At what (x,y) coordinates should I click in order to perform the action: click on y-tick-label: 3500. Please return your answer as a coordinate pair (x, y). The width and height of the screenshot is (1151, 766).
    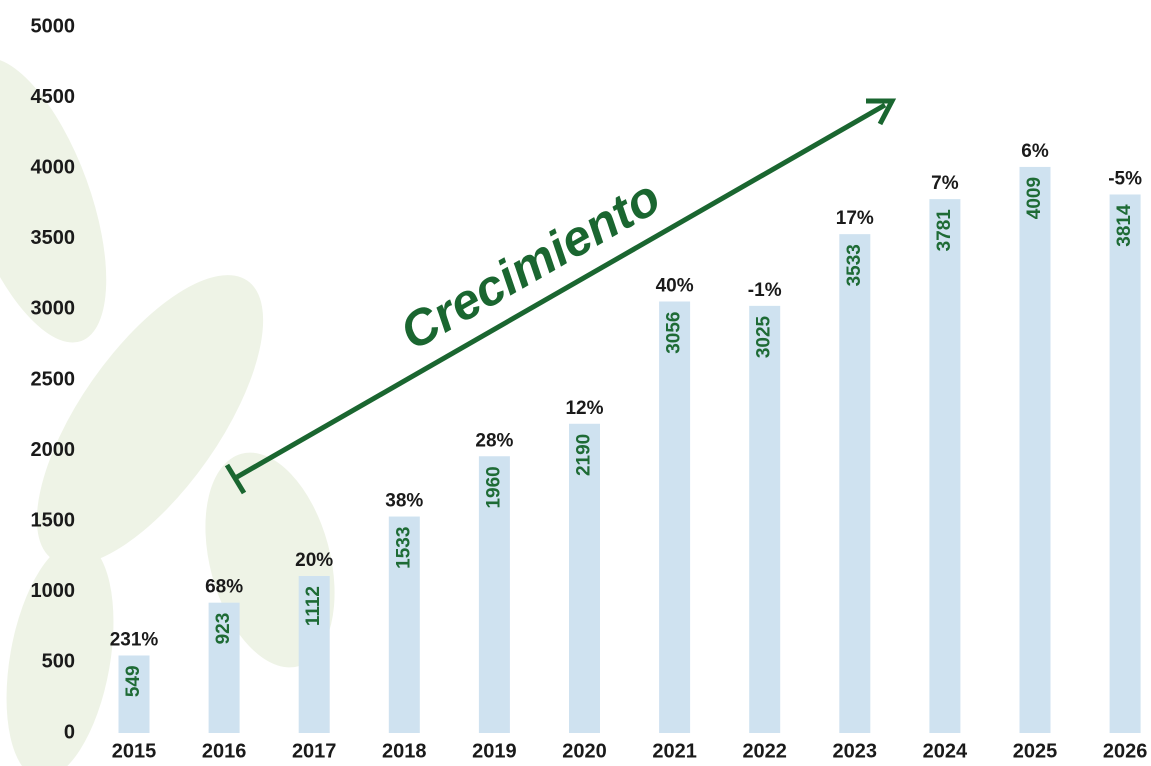
    Looking at the image, I should click on (53, 238).